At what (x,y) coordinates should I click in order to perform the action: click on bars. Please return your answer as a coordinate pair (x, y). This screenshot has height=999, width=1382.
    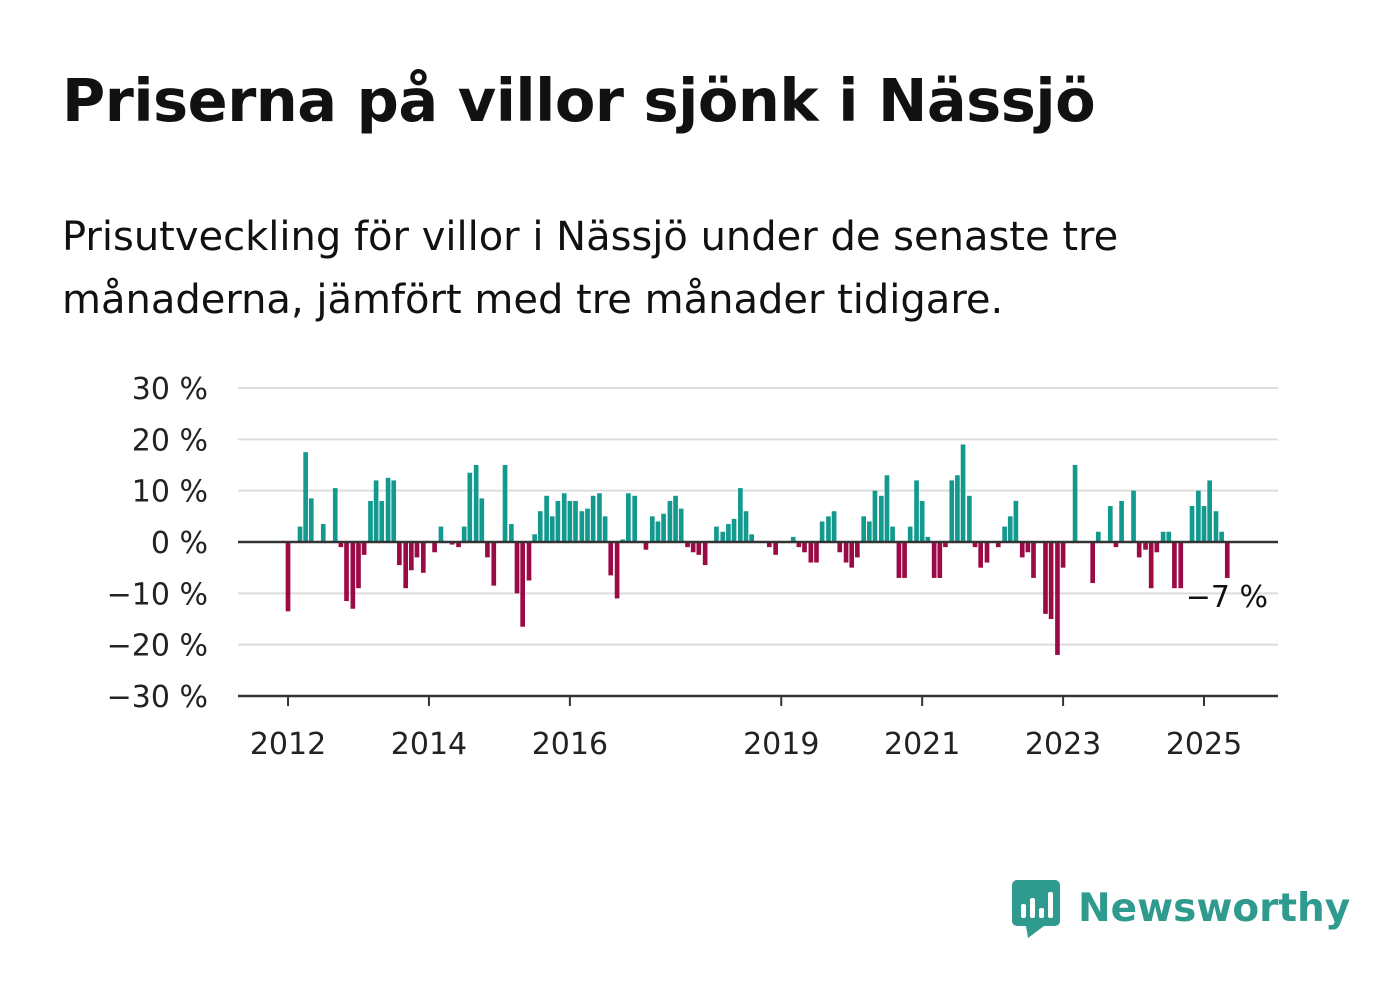
    Looking at the image, I should click on (757, 549).